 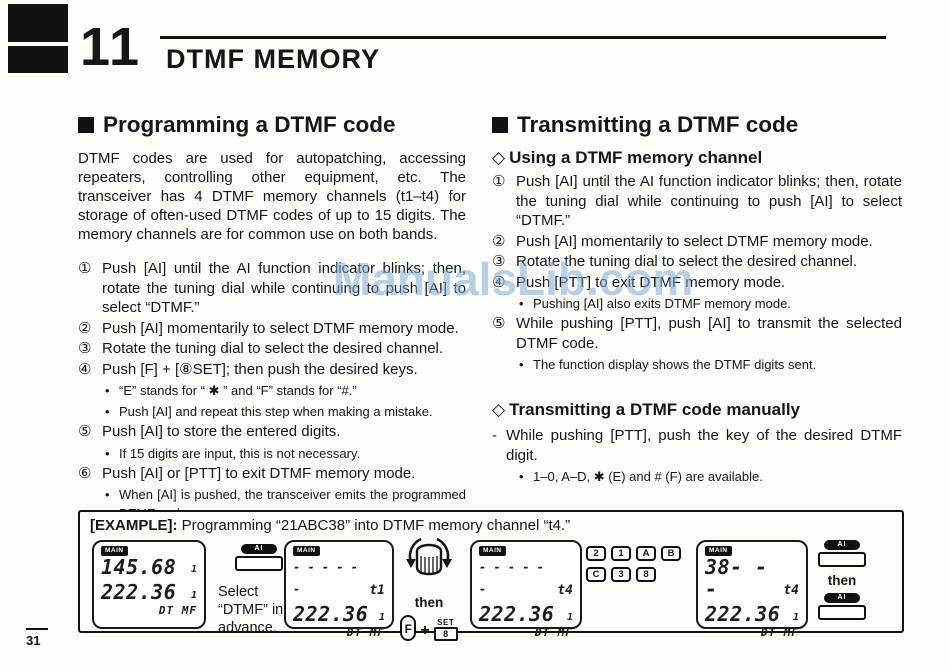 I want to click on key-c: C, so click(x=596, y=574).